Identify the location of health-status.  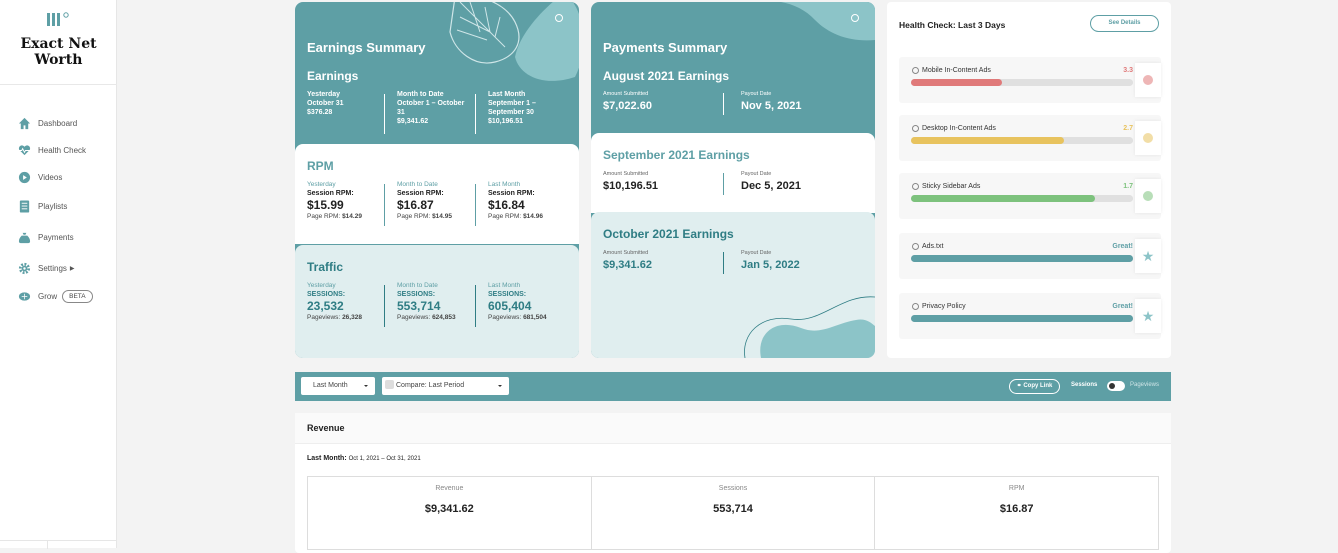
(1148, 80).